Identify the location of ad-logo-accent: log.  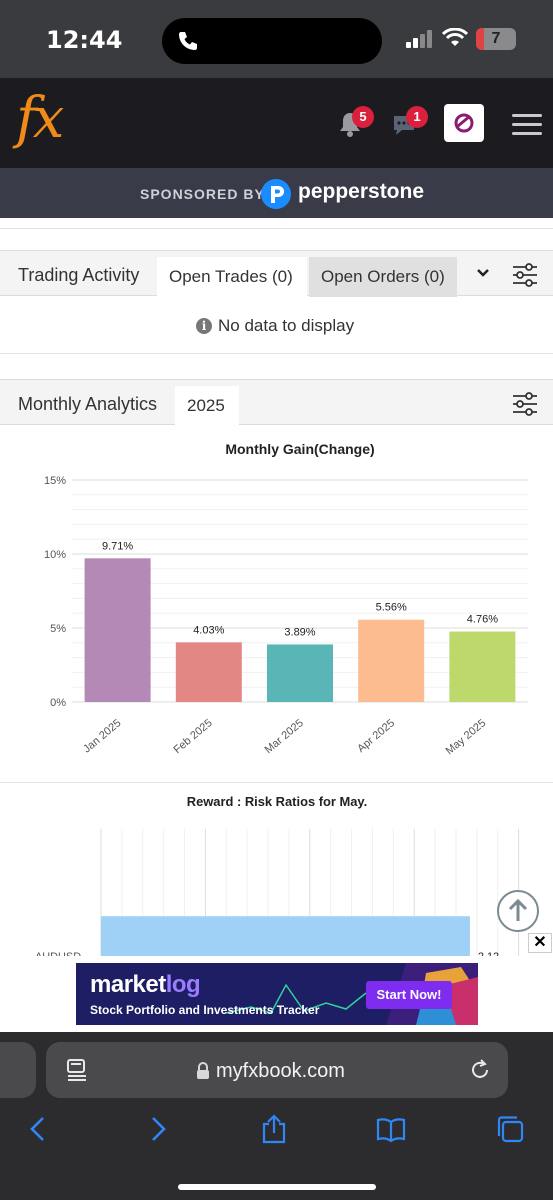
(183, 984).